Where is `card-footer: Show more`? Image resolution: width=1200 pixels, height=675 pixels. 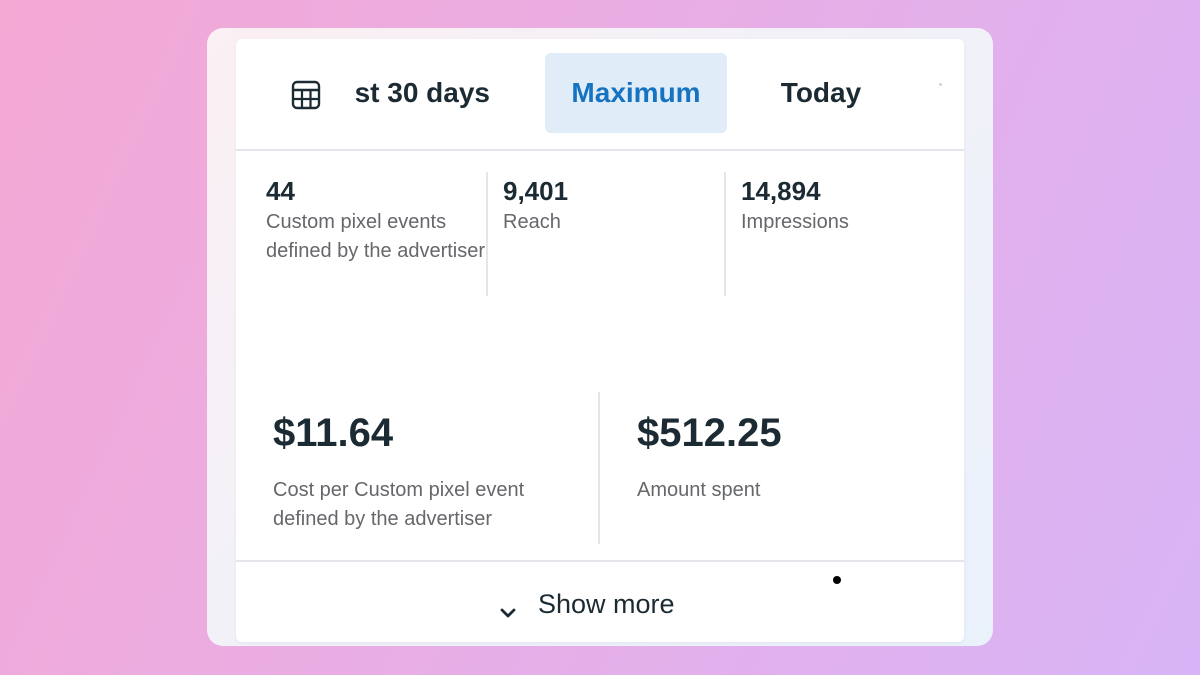 card-footer: Show more is located at coordinates (600, 601).